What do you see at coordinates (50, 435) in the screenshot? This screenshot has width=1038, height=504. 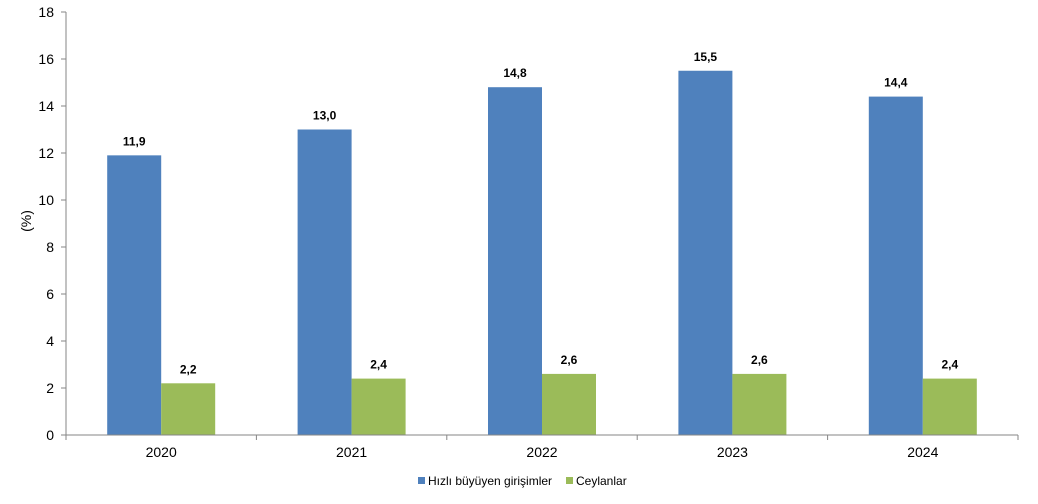 I see `y-tick-label: 0` at bounding box center [50, 435].